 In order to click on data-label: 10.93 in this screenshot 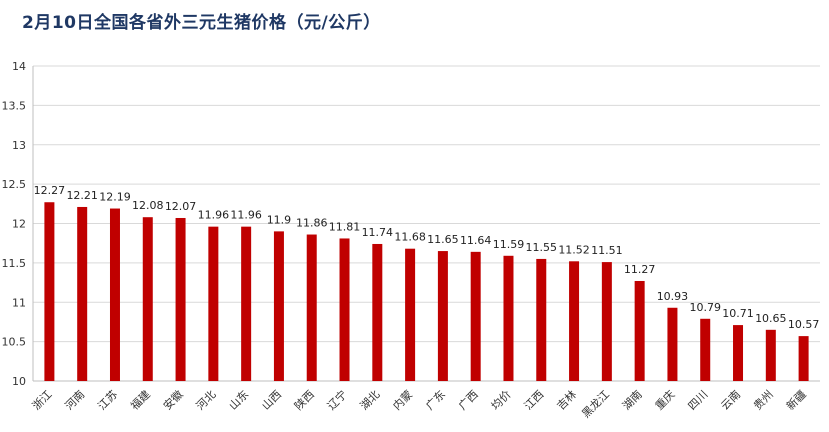, I will do `click(673, 296)`.